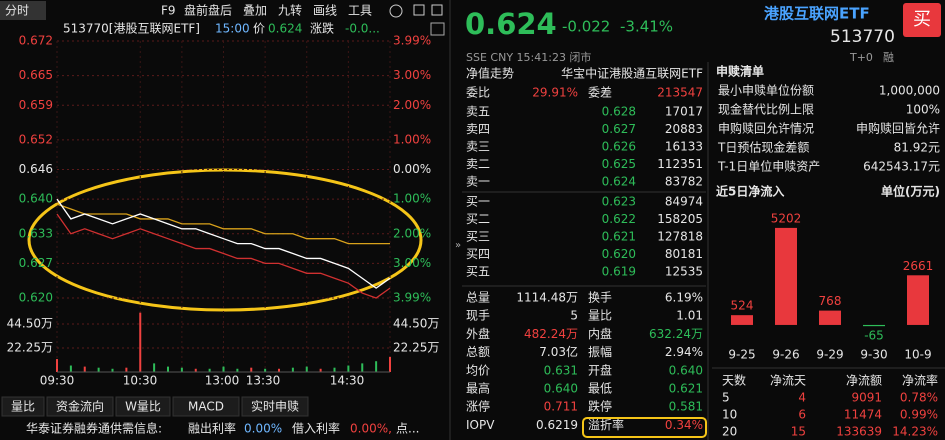  What do you see at coordinates (478, 272) in the screenshot?
I see `label: 买五` at bounding box center [478, 272].